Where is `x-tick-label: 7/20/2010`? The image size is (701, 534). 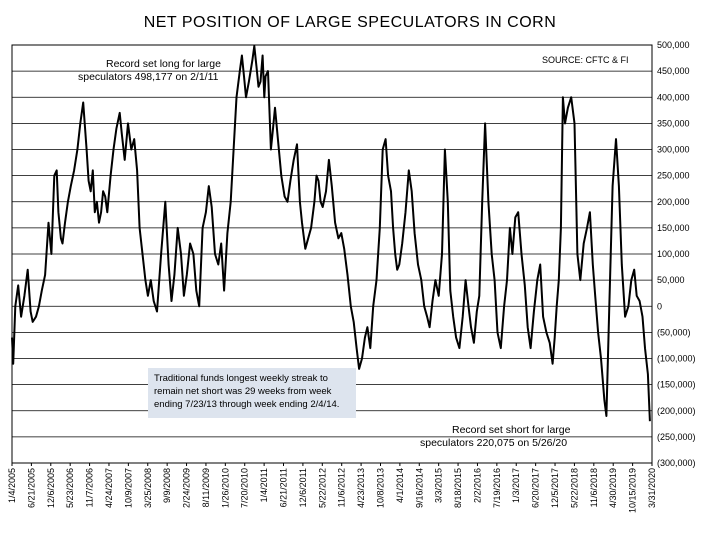
x-tick-label: 7/20/2010 is located at coordinates (245, 488).